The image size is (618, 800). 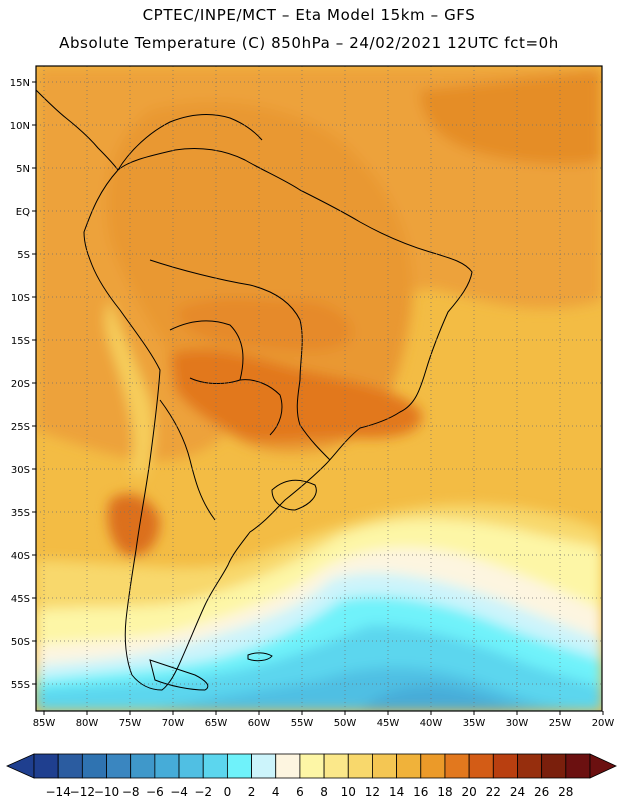 What do you see at coordinates (372, 792) in the screenshot?
I see `colorbar-label: 12` at bounding box center [372, 792].